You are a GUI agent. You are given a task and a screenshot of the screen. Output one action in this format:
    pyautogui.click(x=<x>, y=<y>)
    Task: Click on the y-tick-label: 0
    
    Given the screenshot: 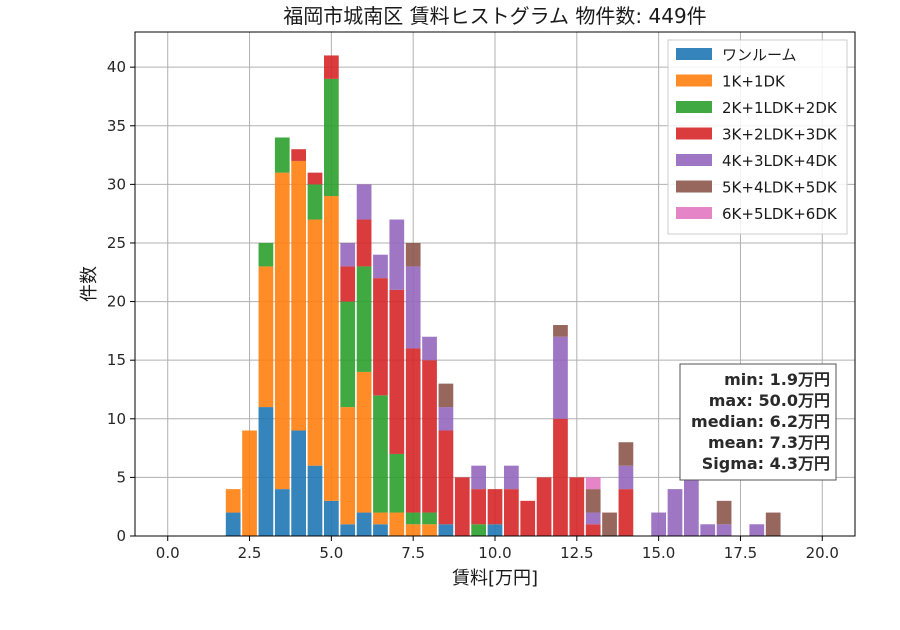 What is the action you would take?
    pyautogui.click(x=121, y=536)
    